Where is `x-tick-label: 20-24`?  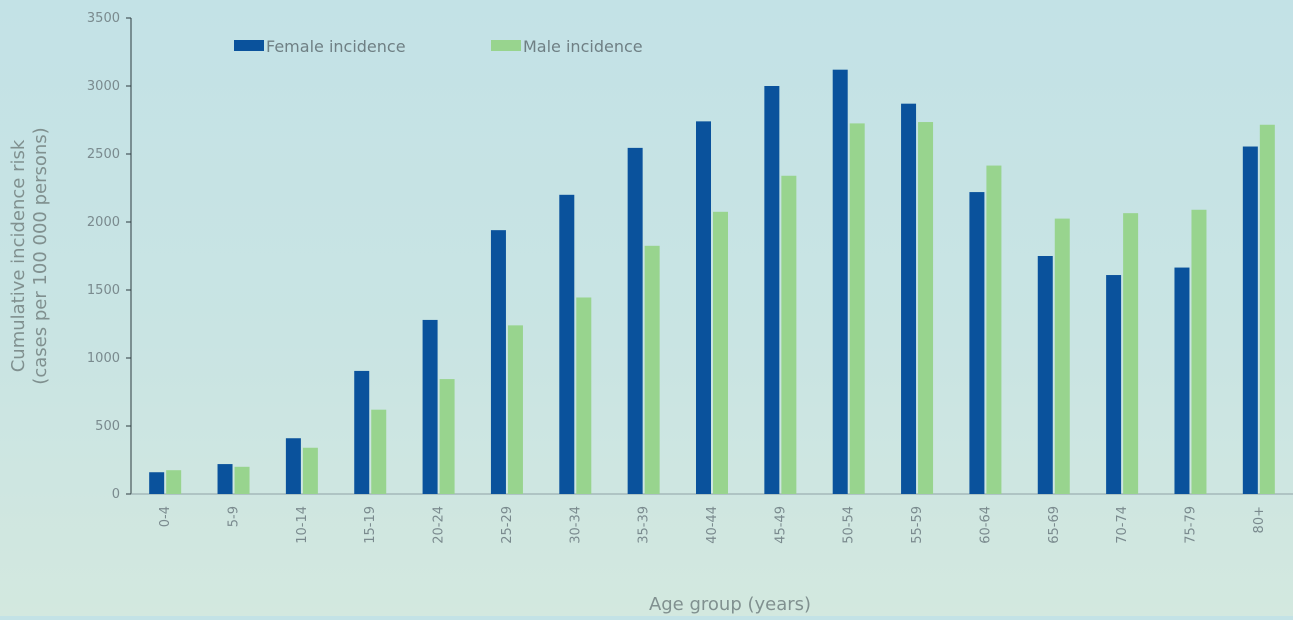 x-tick-label: 20-24 is located at coordinates (439, 525).